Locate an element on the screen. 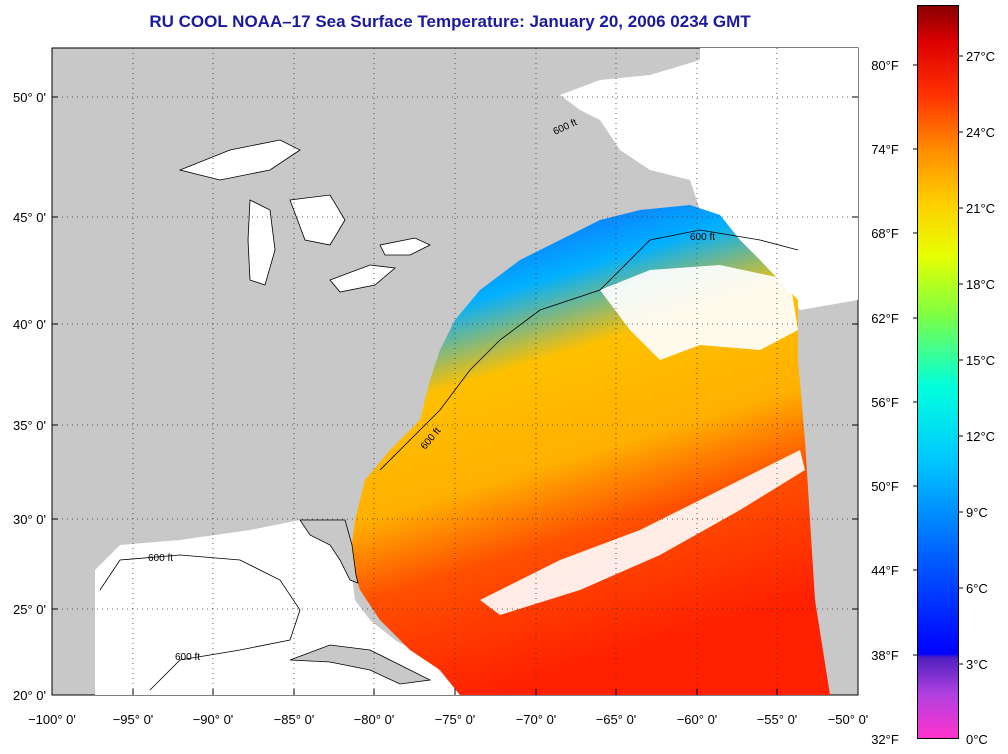  colorbar-label-f: 38°F is located at coordinates (885, 655).